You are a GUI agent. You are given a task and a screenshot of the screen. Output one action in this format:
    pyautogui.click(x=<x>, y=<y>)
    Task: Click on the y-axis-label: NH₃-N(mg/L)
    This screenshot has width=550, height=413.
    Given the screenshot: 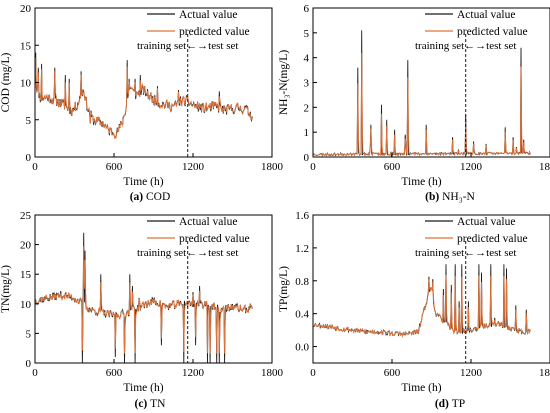 What is the action you would take?
    pyautogui.click(x=284, y=82)
    